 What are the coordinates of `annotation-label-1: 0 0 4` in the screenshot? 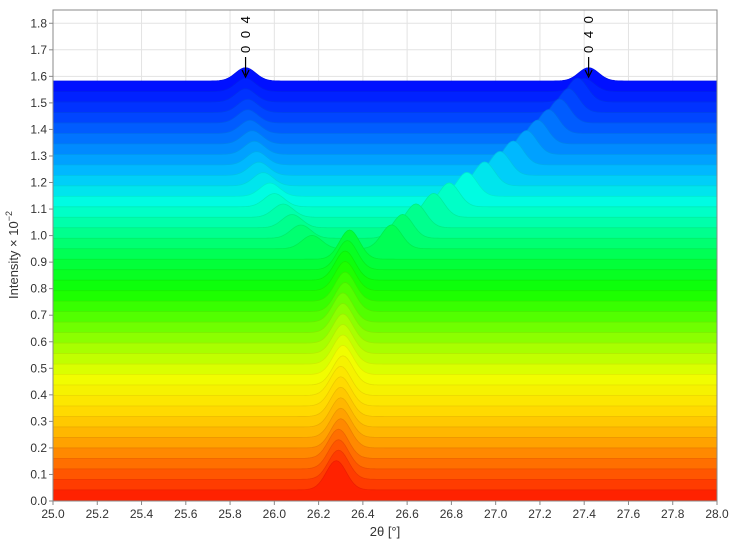 It's located at (245, 33).